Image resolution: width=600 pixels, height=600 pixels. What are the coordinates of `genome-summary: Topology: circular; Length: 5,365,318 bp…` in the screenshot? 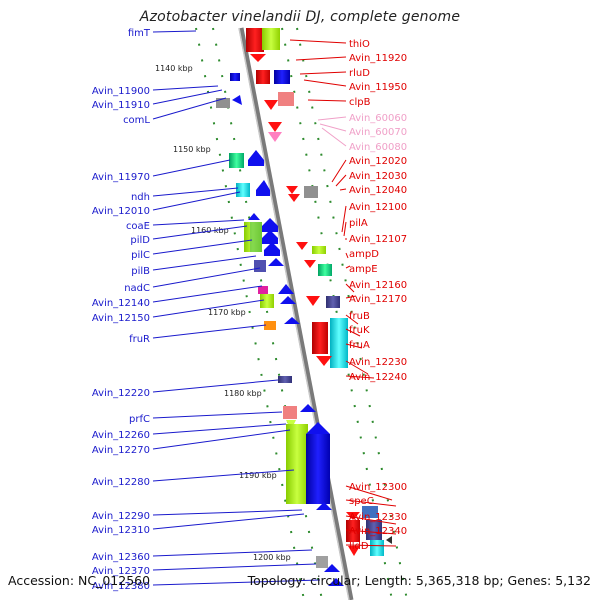 It's located at (419, 580).